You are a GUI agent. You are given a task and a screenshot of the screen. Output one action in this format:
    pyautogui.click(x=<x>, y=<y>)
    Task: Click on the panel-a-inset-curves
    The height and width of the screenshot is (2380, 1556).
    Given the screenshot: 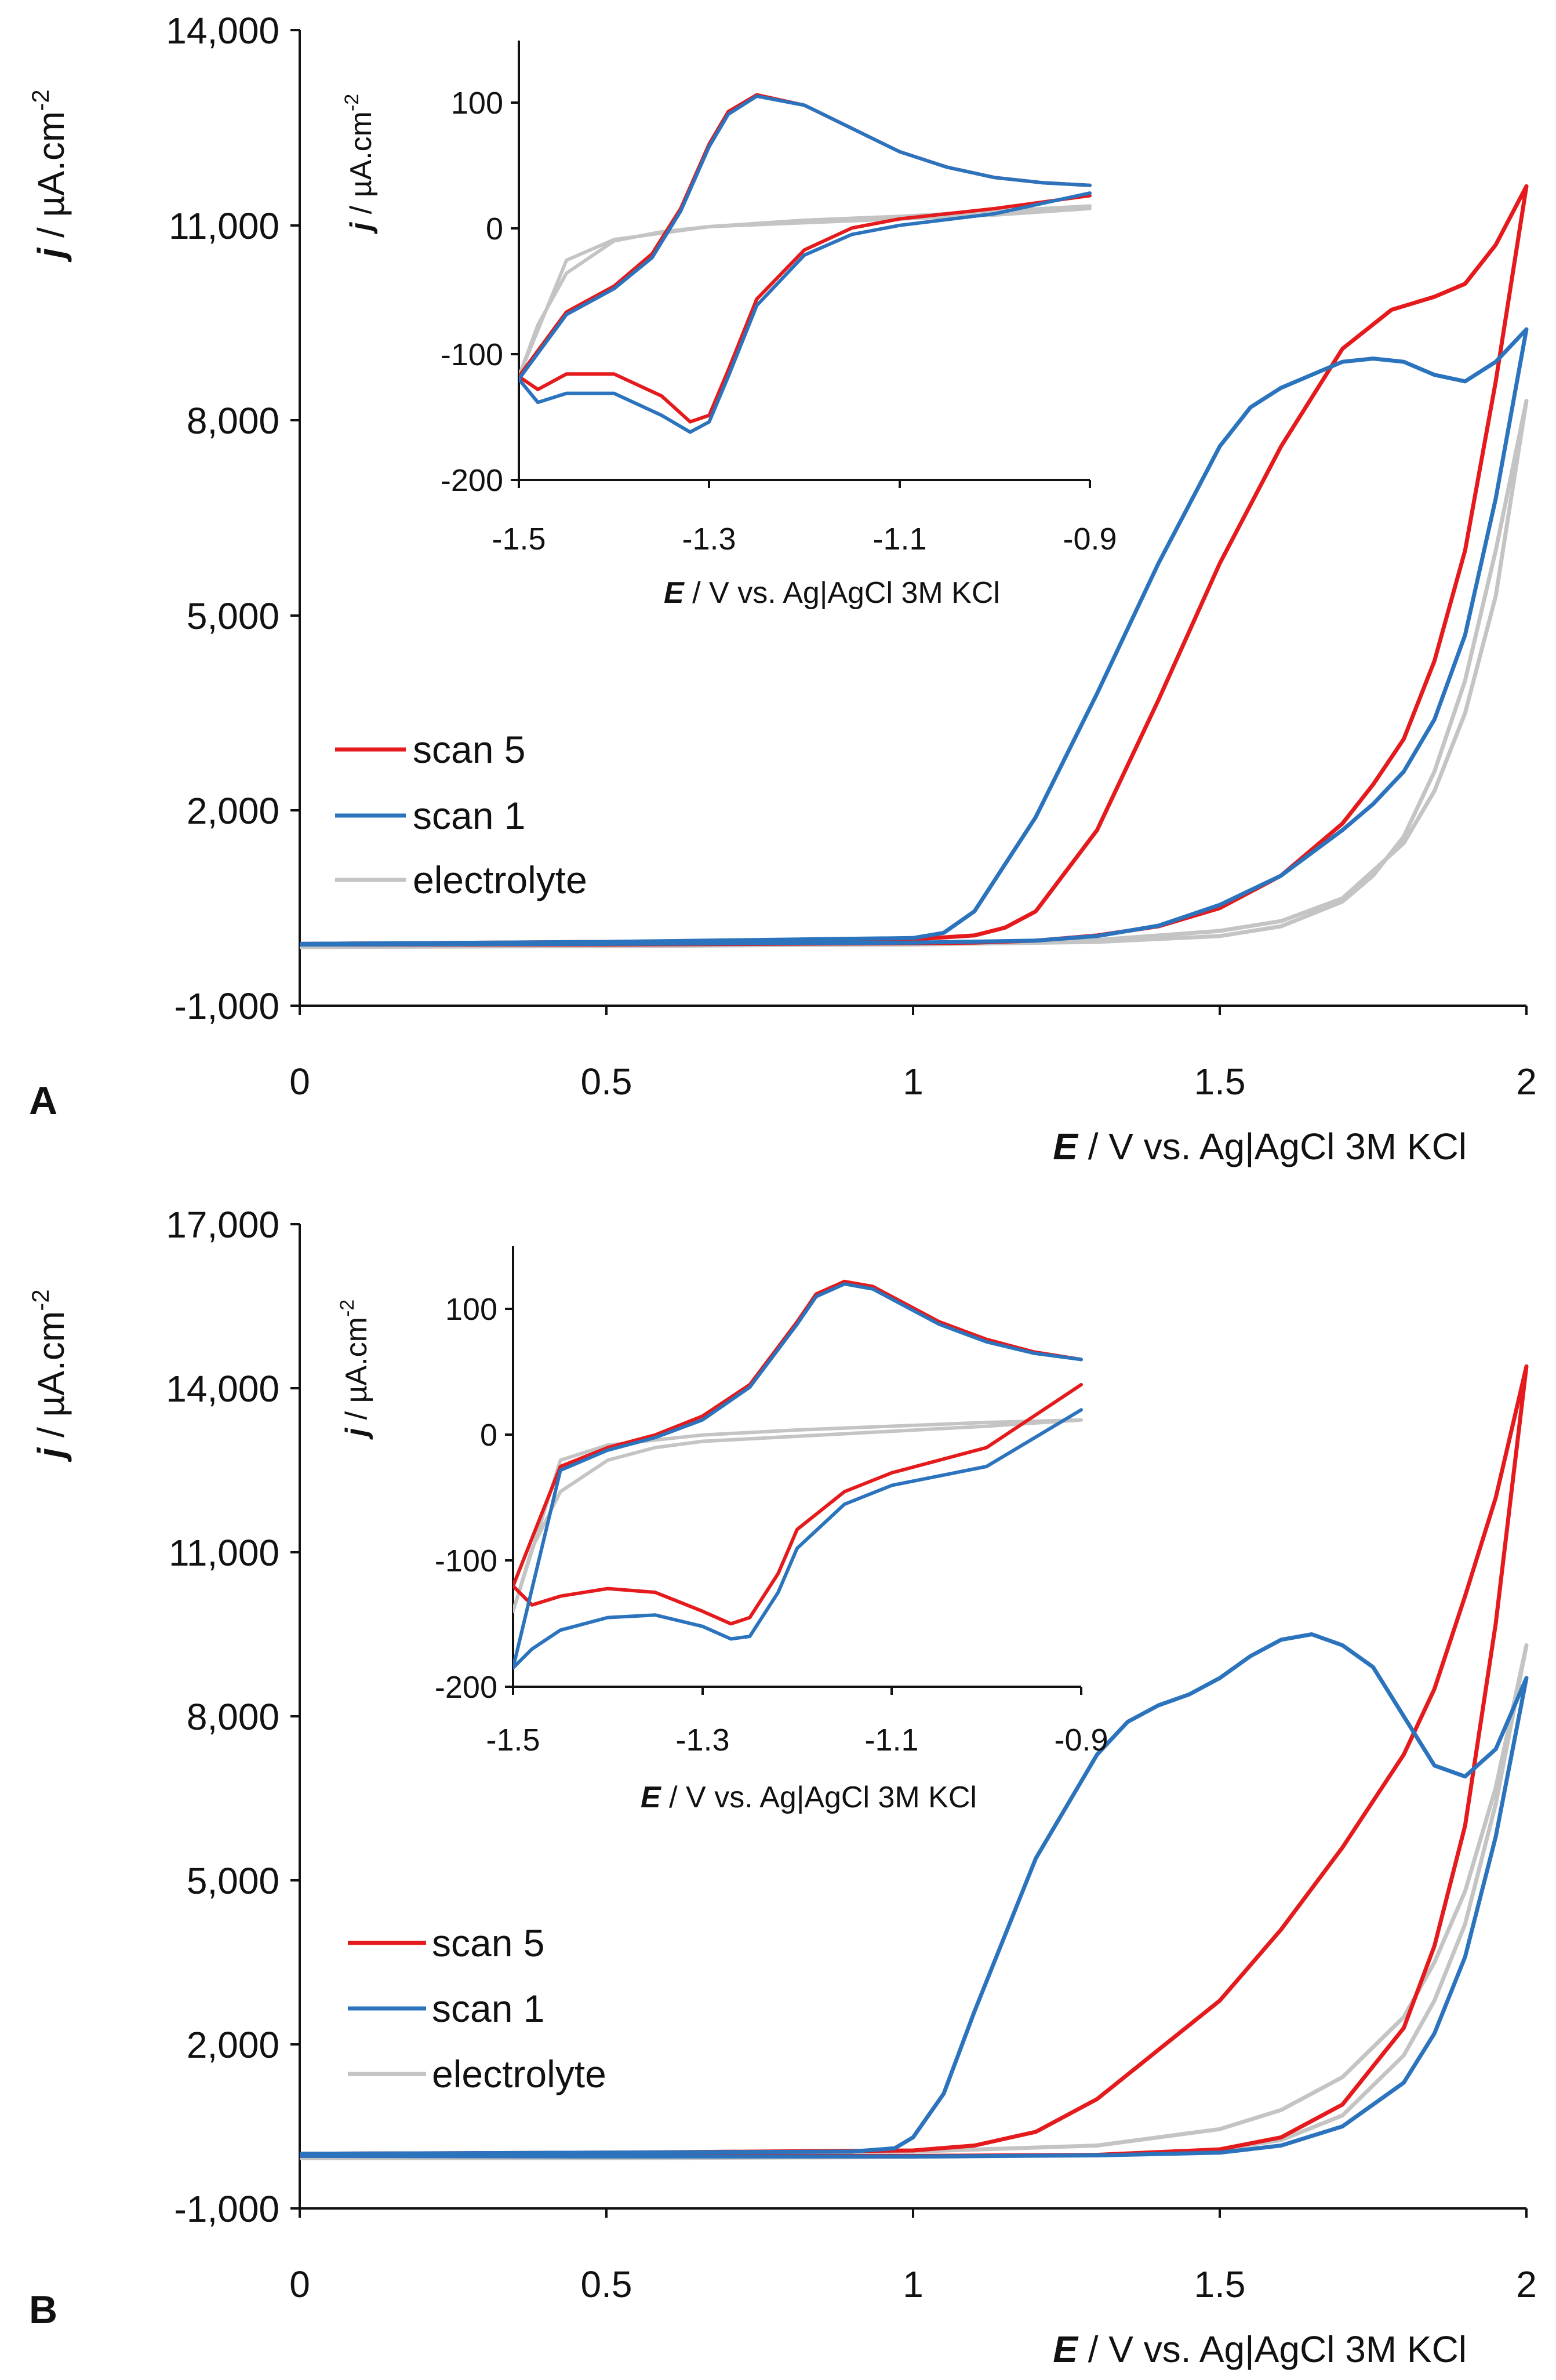 What is the action you would take?
    pyautogui.click(x=805, y=263)
    